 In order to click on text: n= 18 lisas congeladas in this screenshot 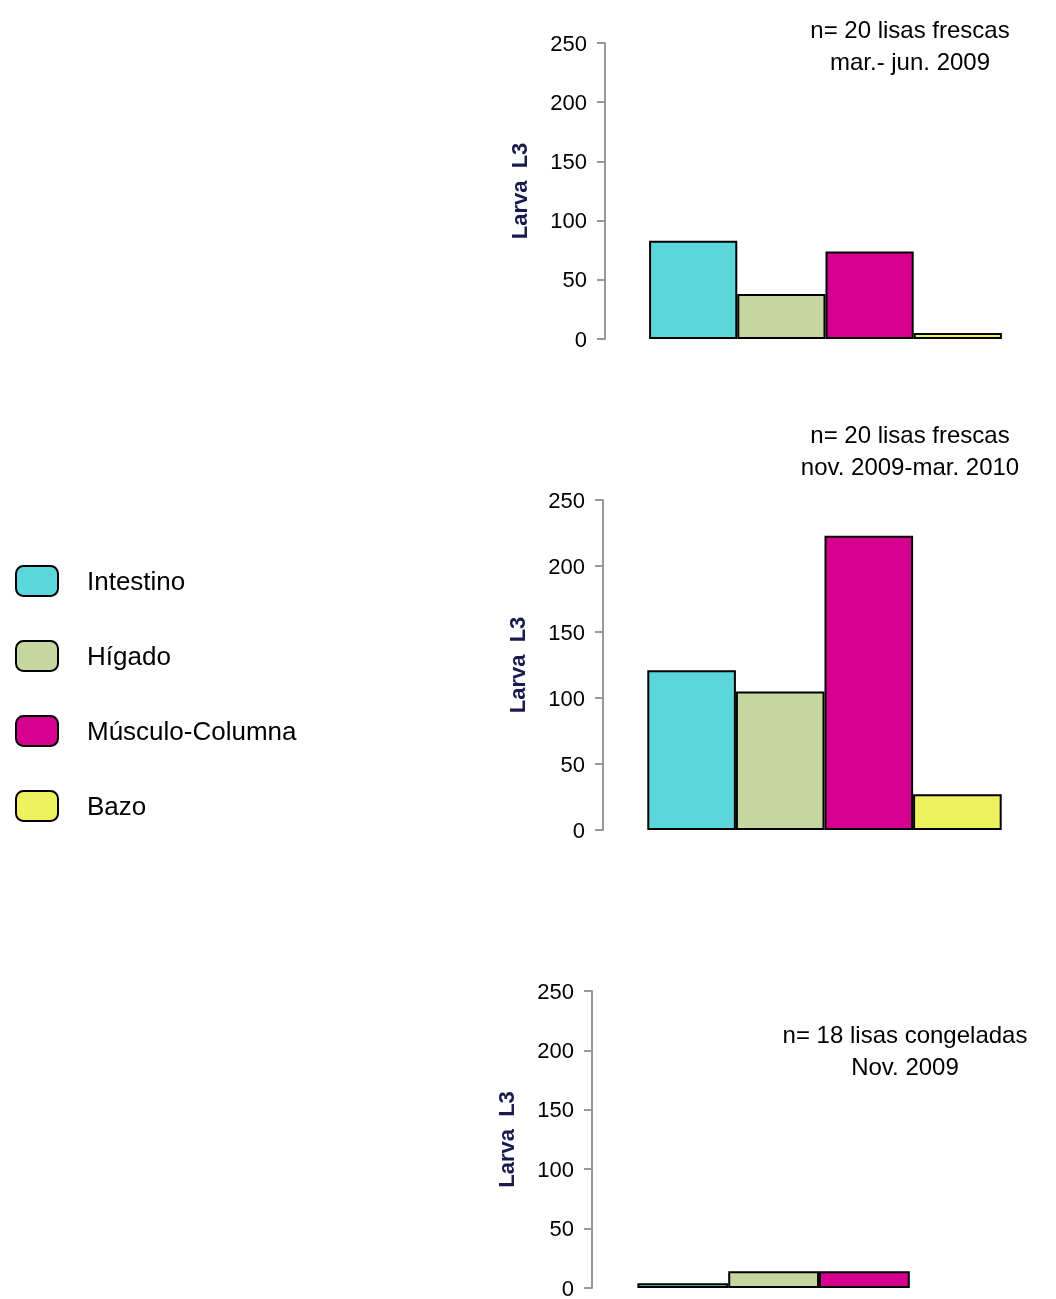, I will do `click(905, 1034)`.